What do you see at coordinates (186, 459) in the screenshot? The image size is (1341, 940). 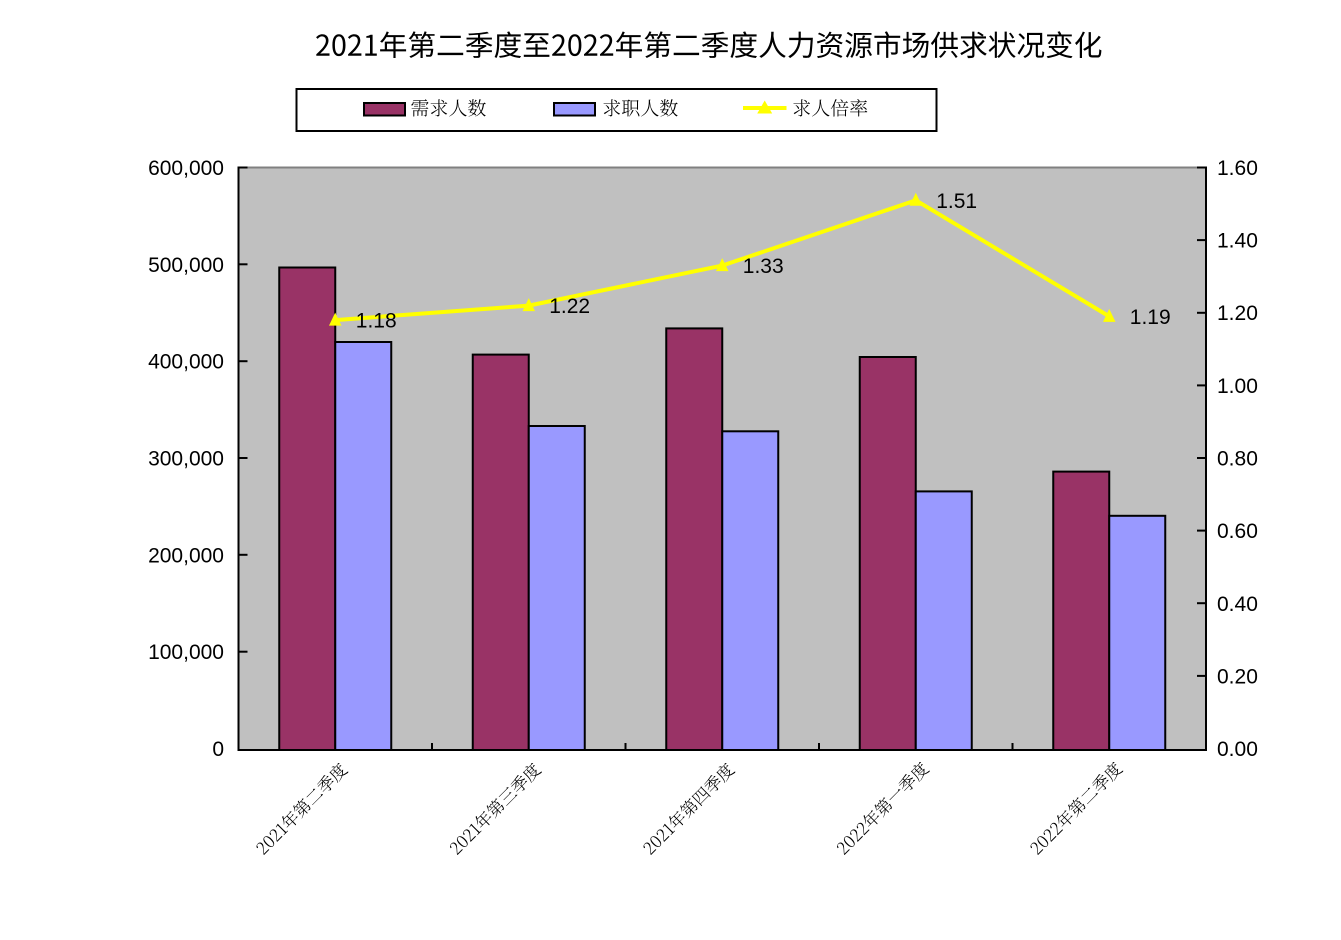 I see `svg-text: 300,000` at bounding box center [186, 459].